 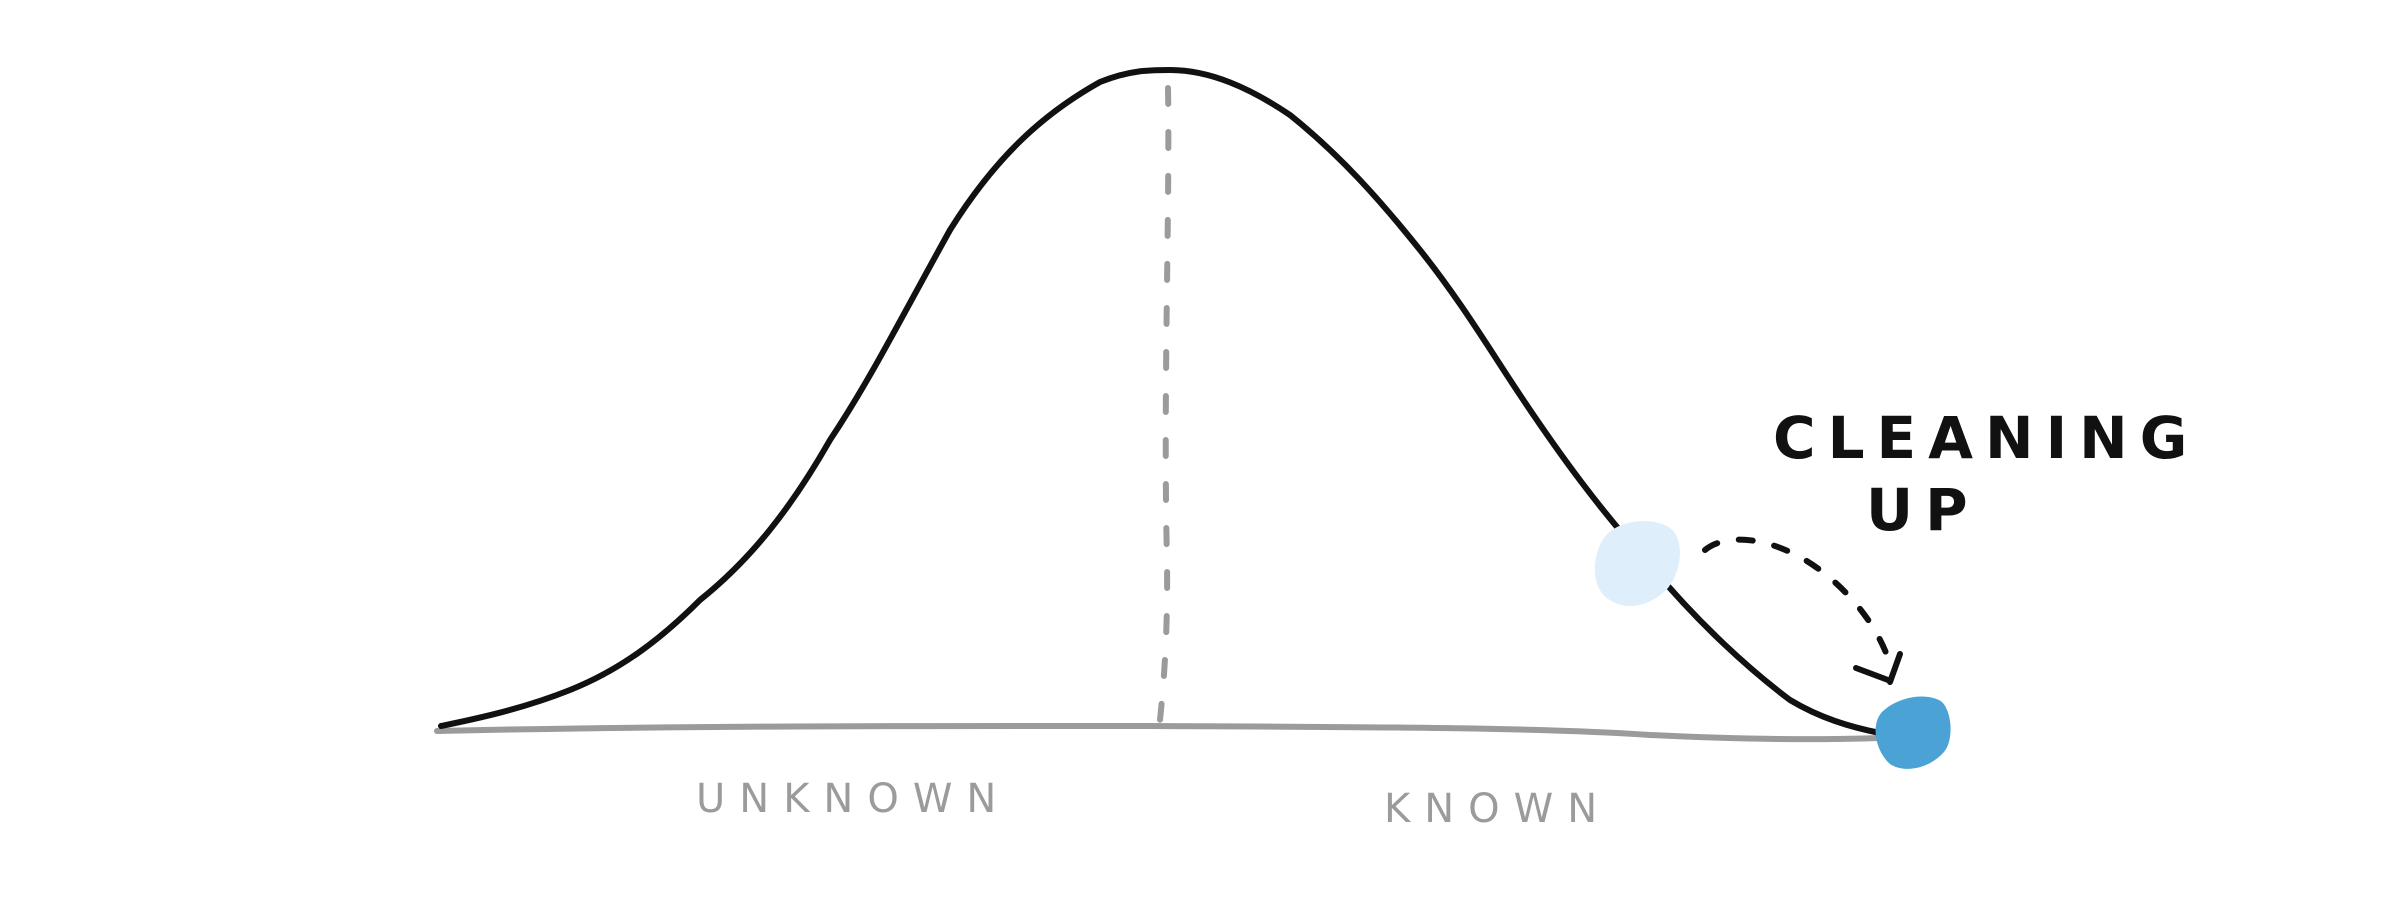 What do you see at coordinates (853, 799) in the screenshot?
I see `unknown-label: UNKNOWN` at bounding box center [853, 799].